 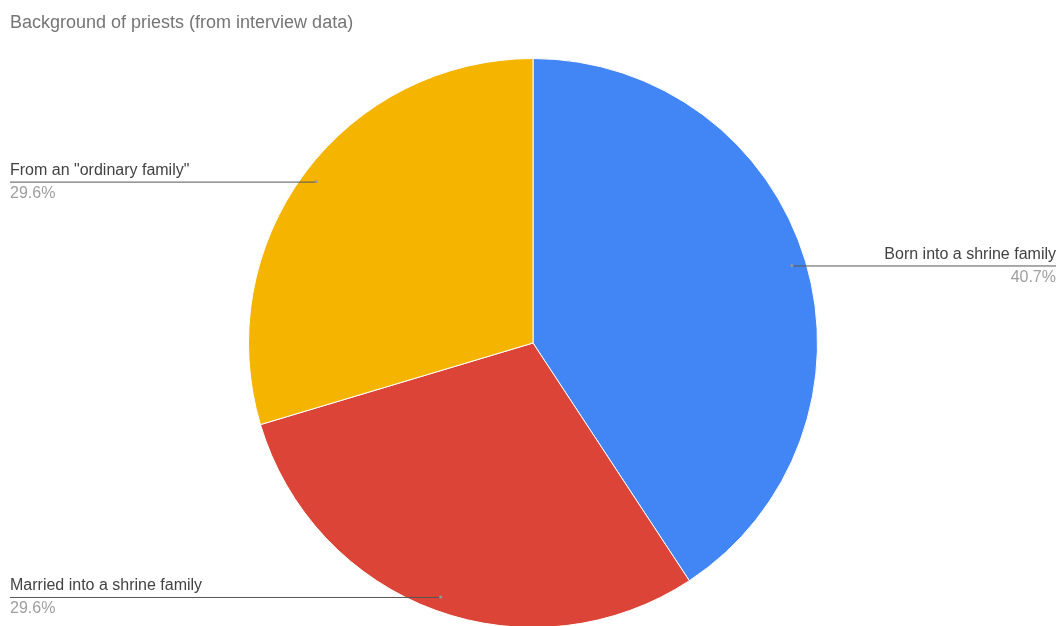 I want to click on slice-label: Married into a shrine family, so click(x=106, y=585).